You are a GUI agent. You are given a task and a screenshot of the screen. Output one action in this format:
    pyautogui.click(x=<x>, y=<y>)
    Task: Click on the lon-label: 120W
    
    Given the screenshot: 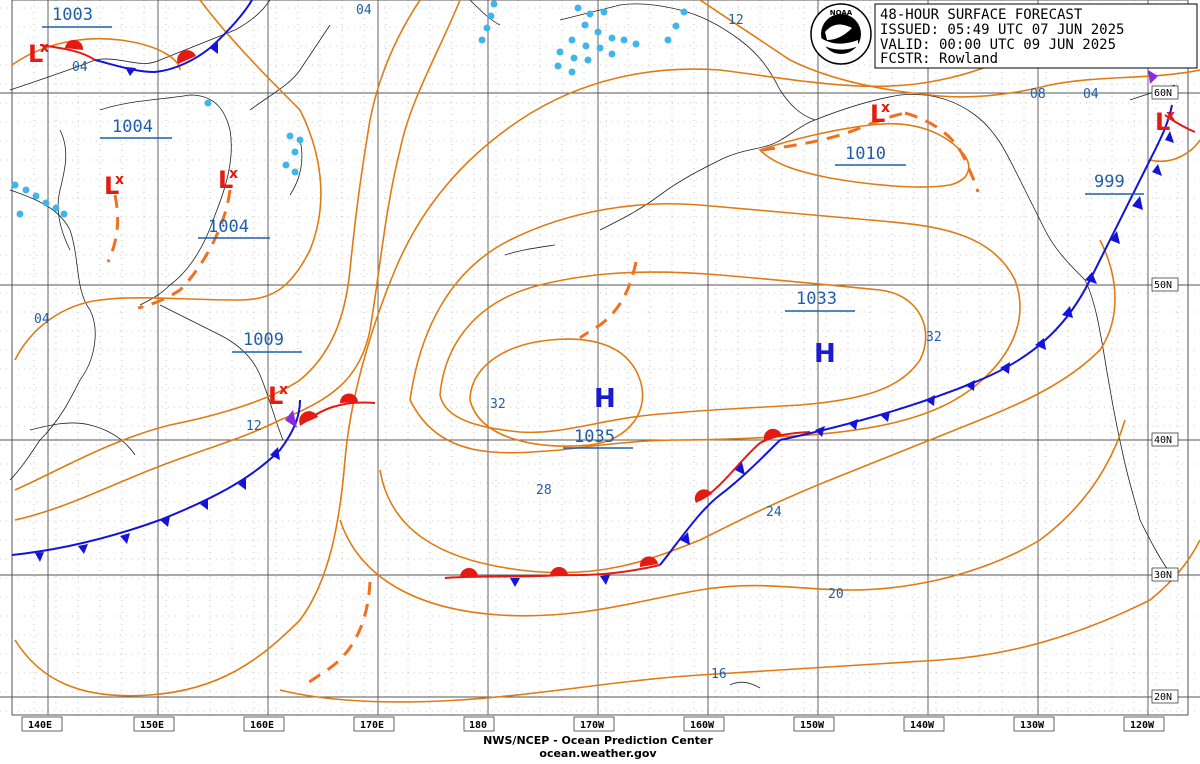 What is the action you would take?
    pyautogui.click(x=1142, y=725)
    